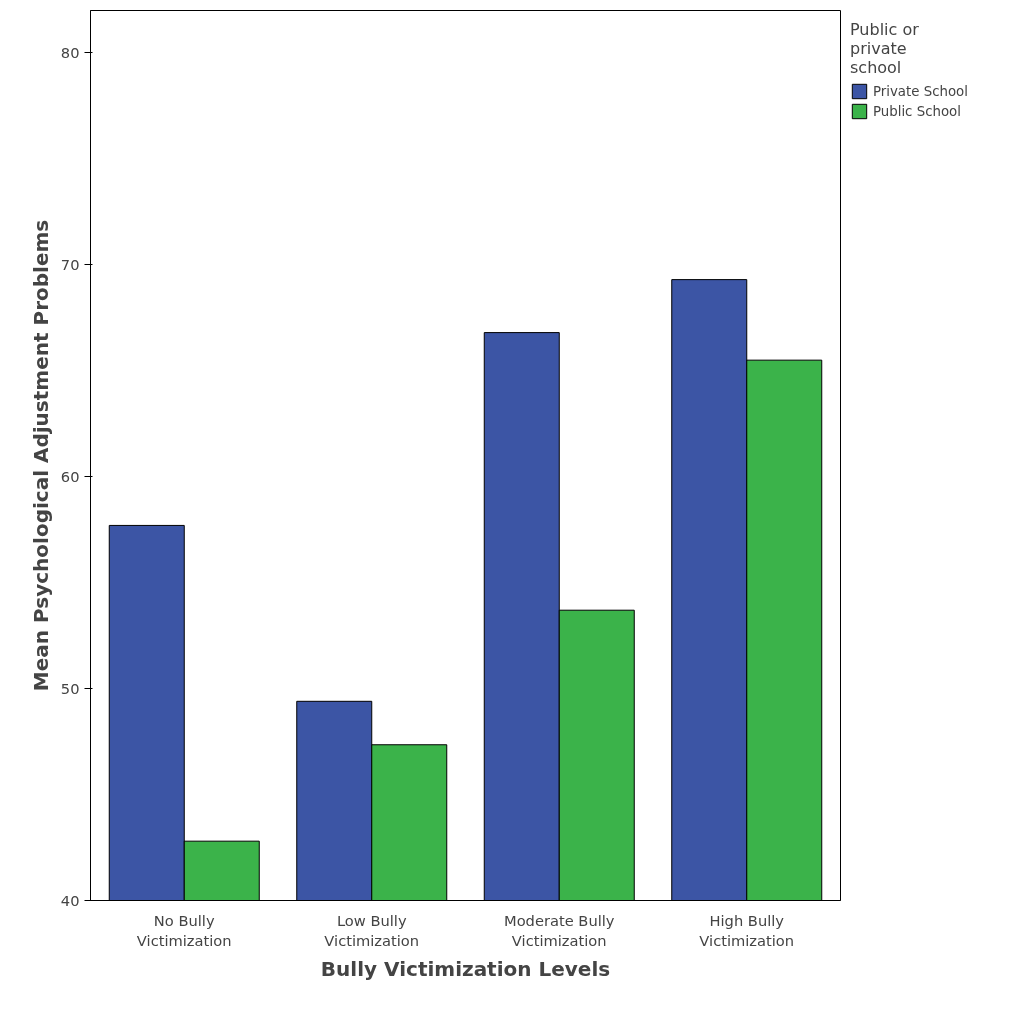 Image resolution: width=1016 pixels, height=1024 pixels. I want to click on x-tick-label: No Bully Victimization, so click(184, 930).